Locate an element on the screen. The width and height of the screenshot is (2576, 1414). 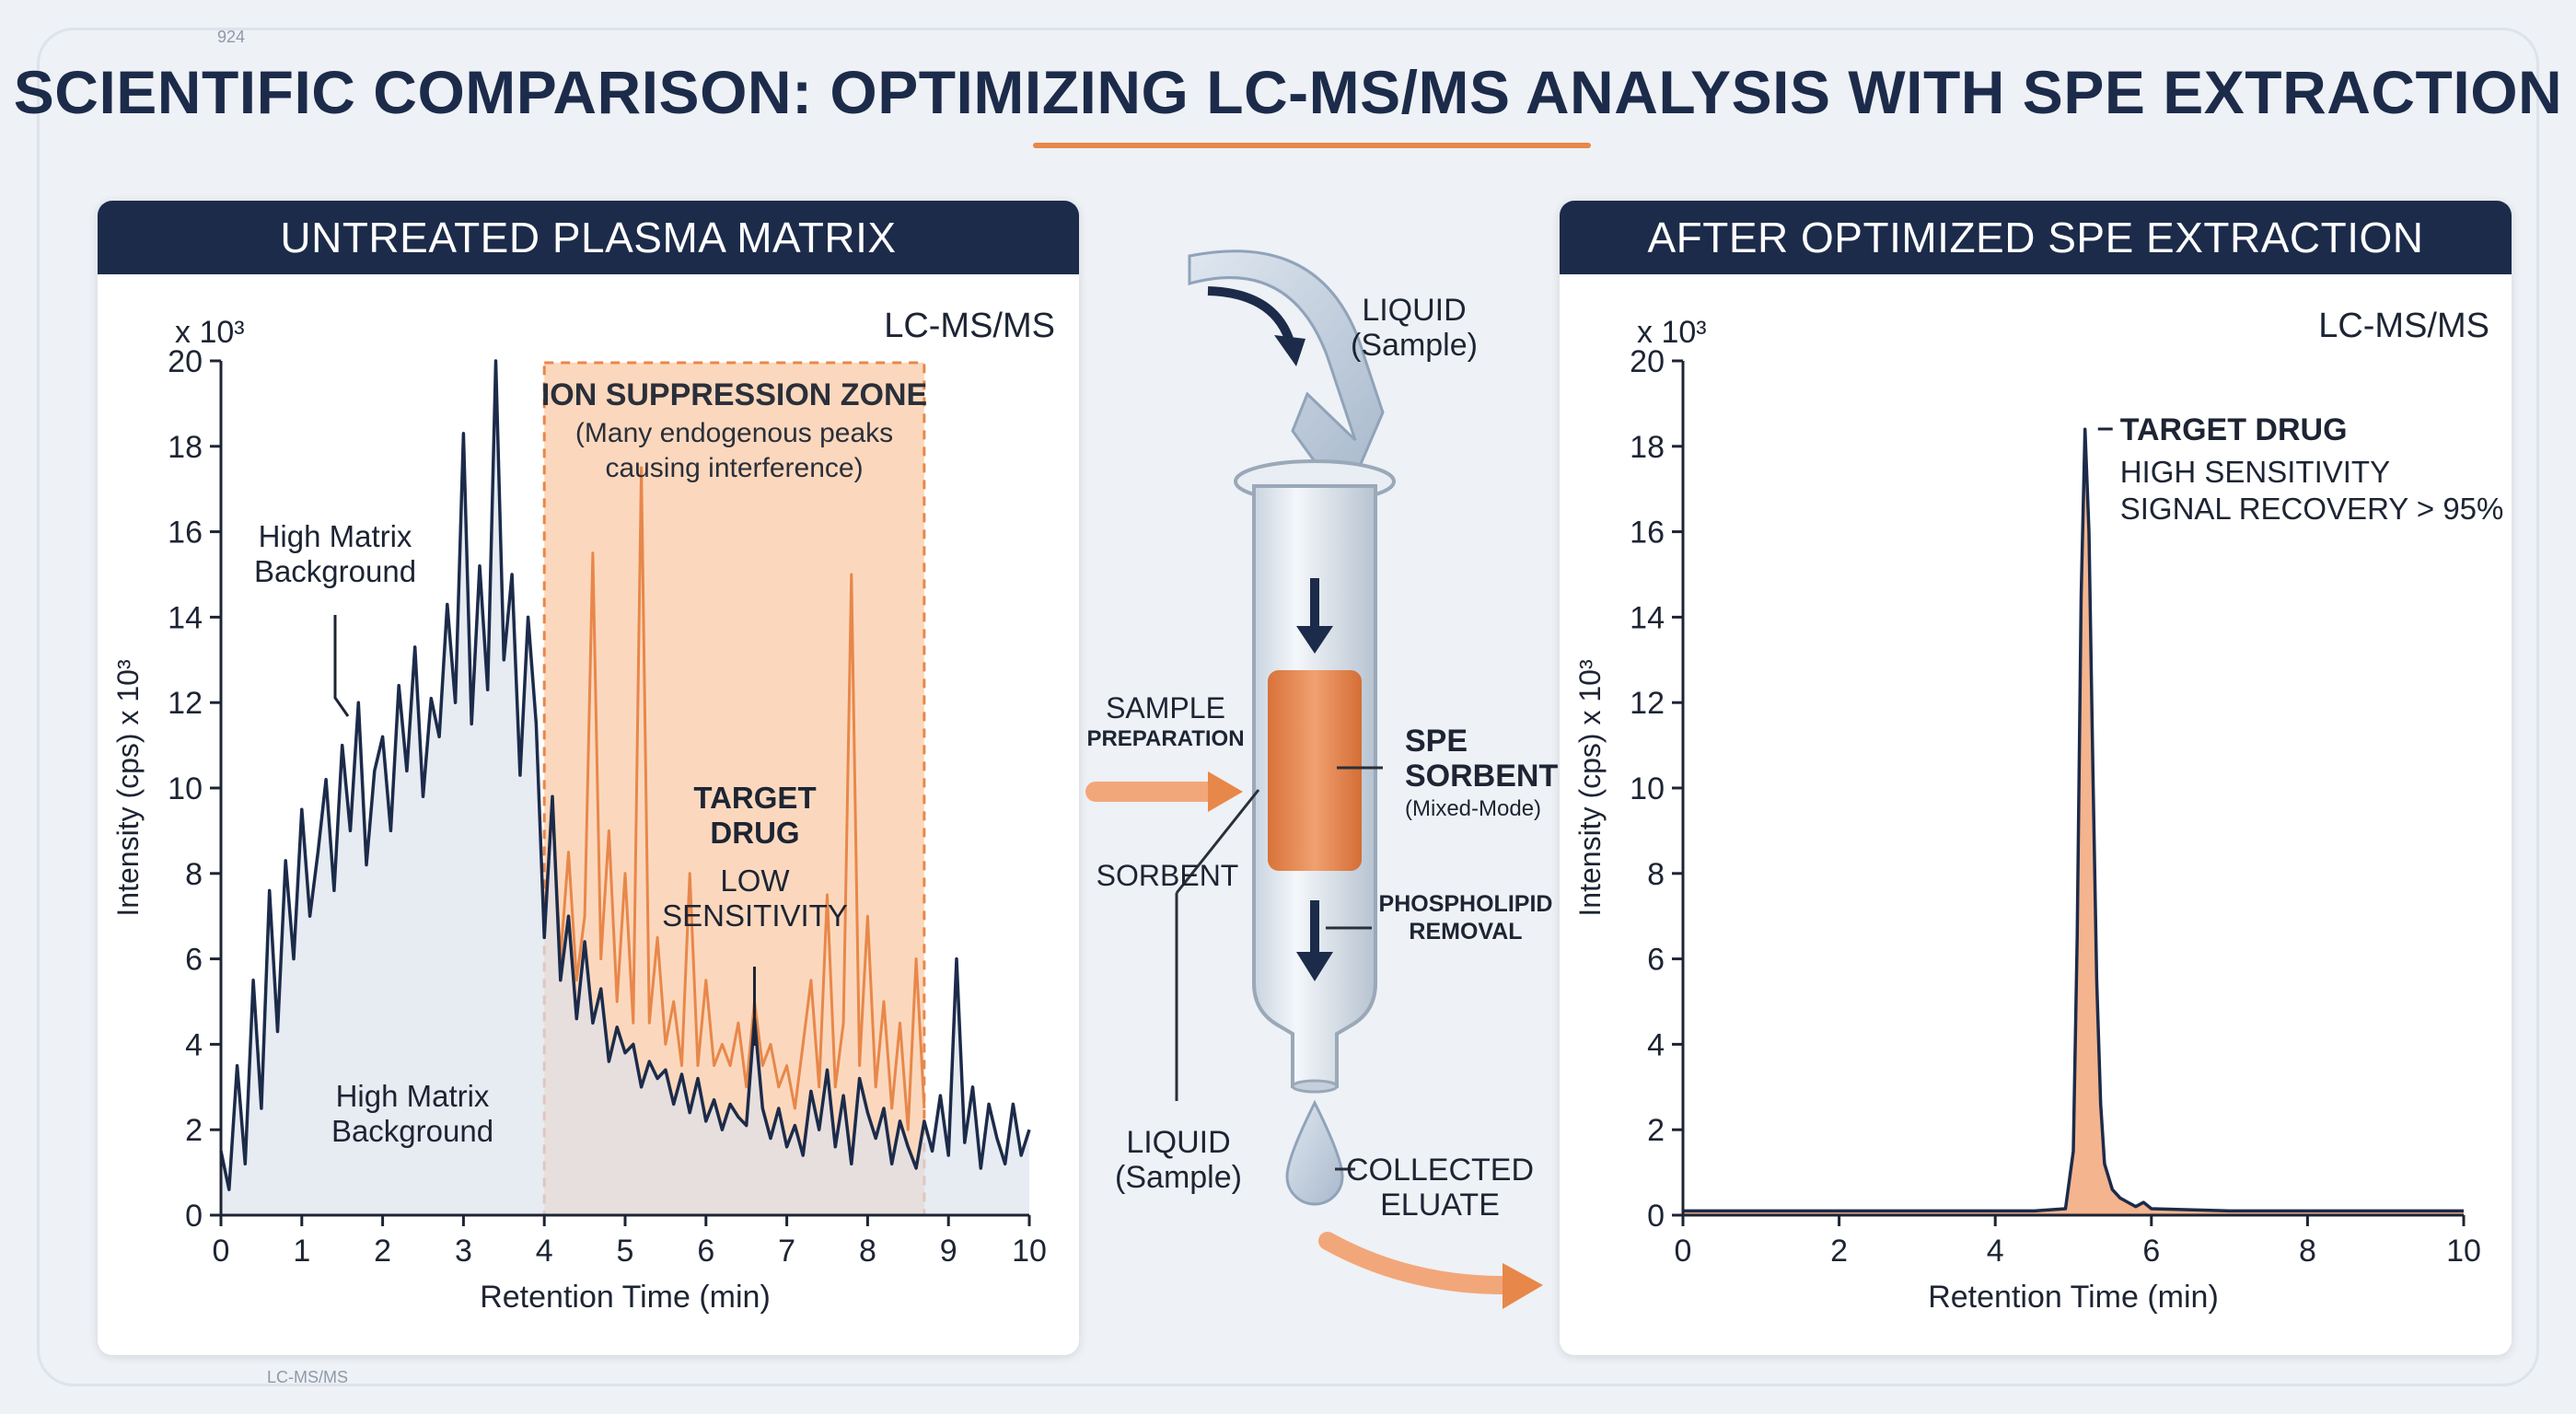
liquid-in-sub-label: (Sample) is located at coordinates (1414, 345).